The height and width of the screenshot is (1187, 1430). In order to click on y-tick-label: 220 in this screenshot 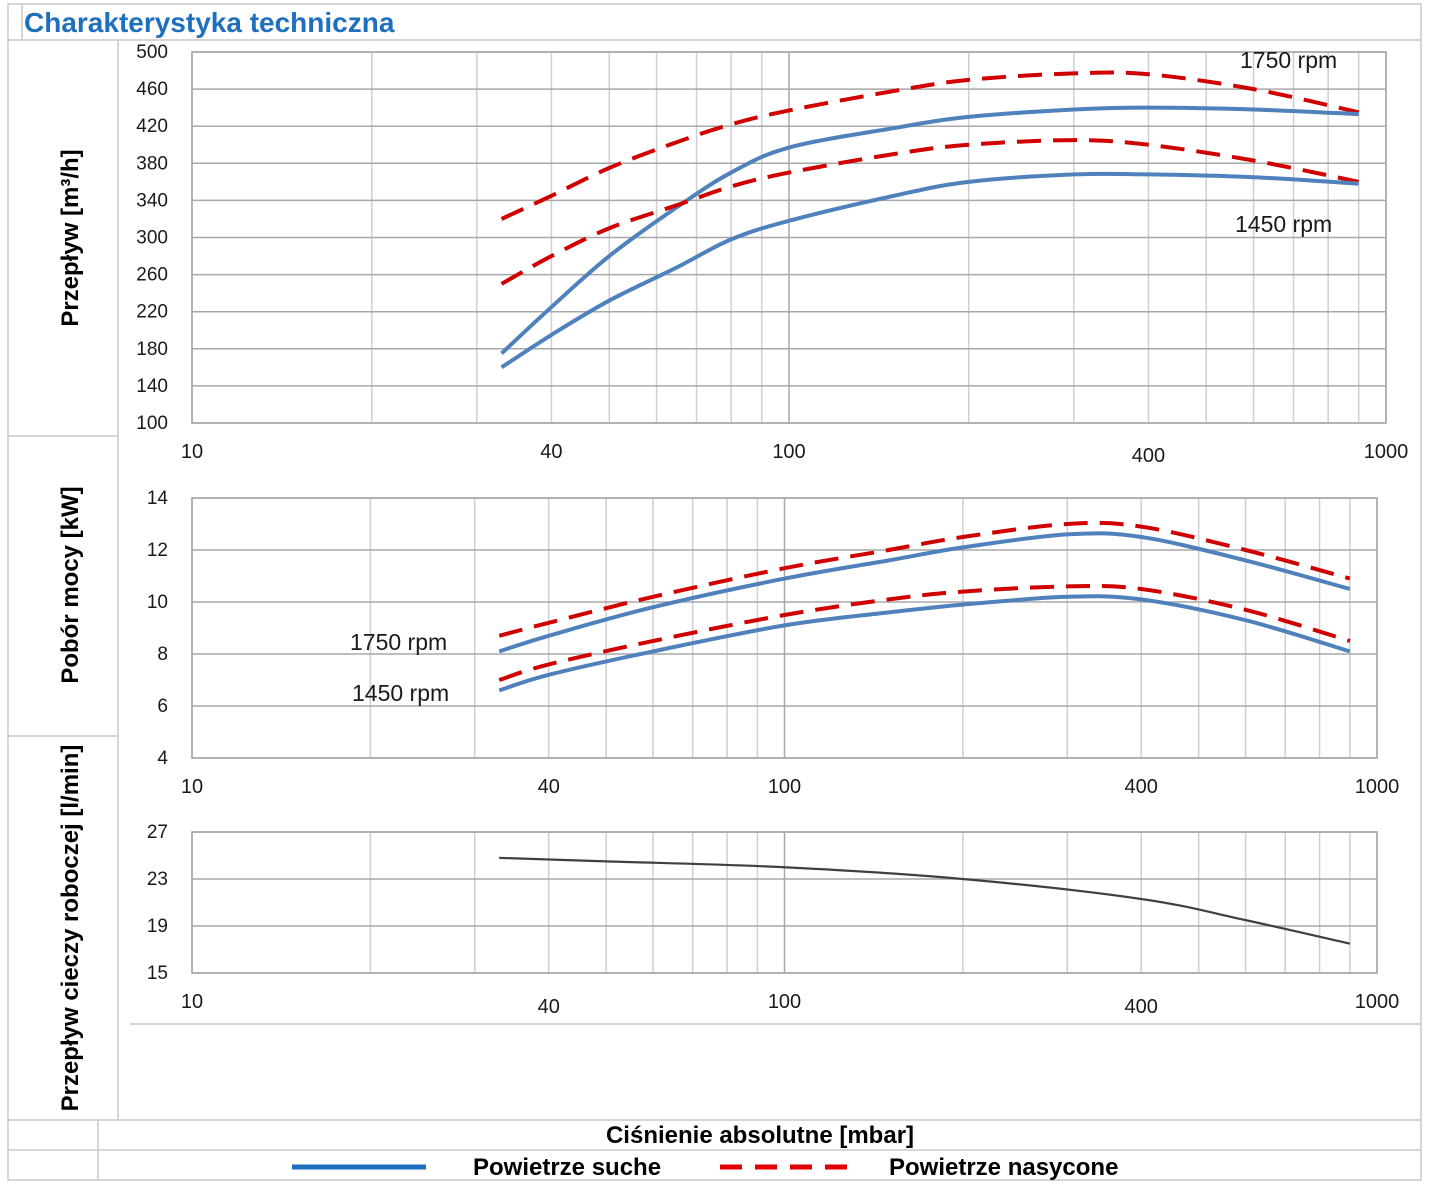, I will do `click(152, 312)`.